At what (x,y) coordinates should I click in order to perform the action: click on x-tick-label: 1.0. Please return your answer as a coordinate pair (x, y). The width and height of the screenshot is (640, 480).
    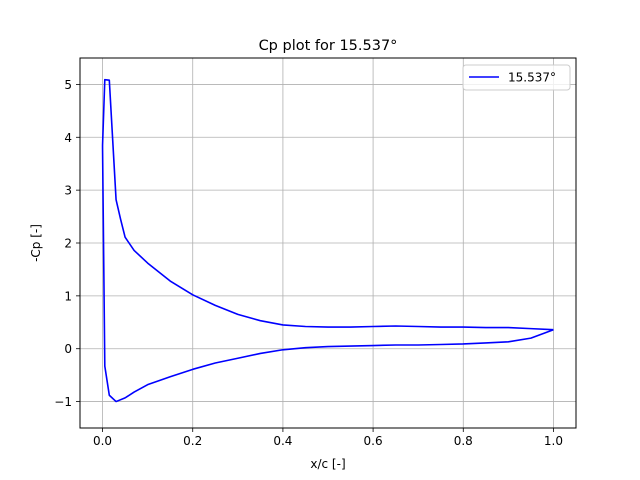
    Looking at the image, I should click on (553, 441).